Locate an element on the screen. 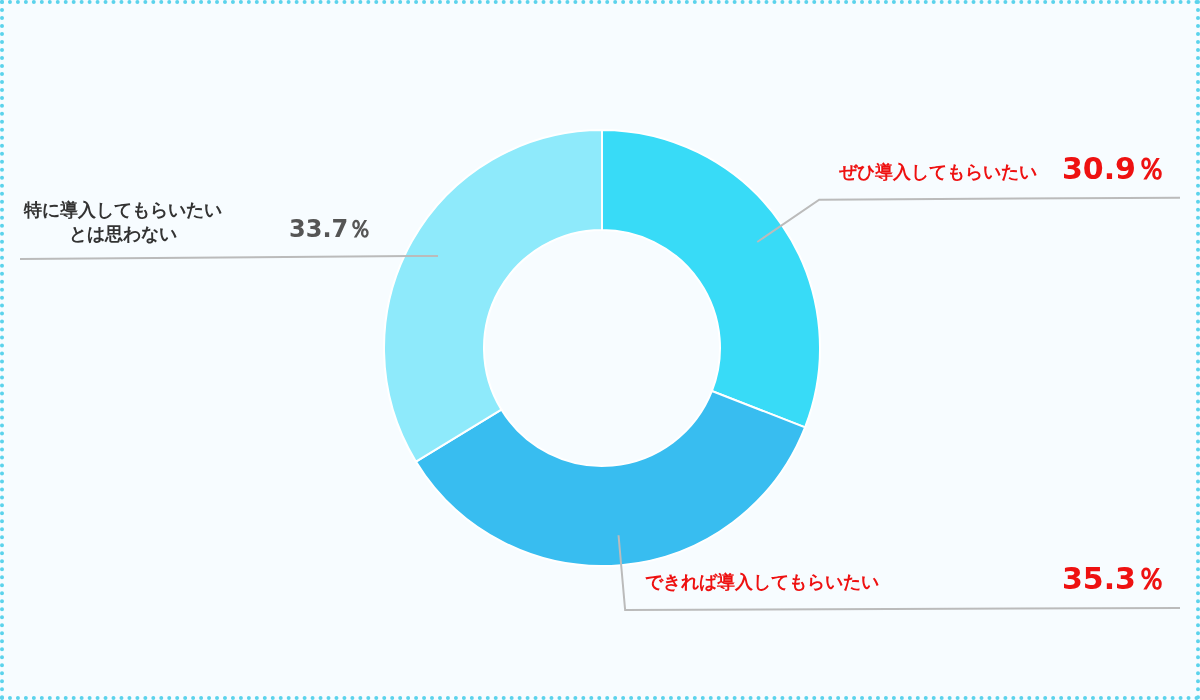 Image resolution: width=1200 pixels, height=700 pixels. data-label: 30.9％ is located at coordinates (1113, 168).